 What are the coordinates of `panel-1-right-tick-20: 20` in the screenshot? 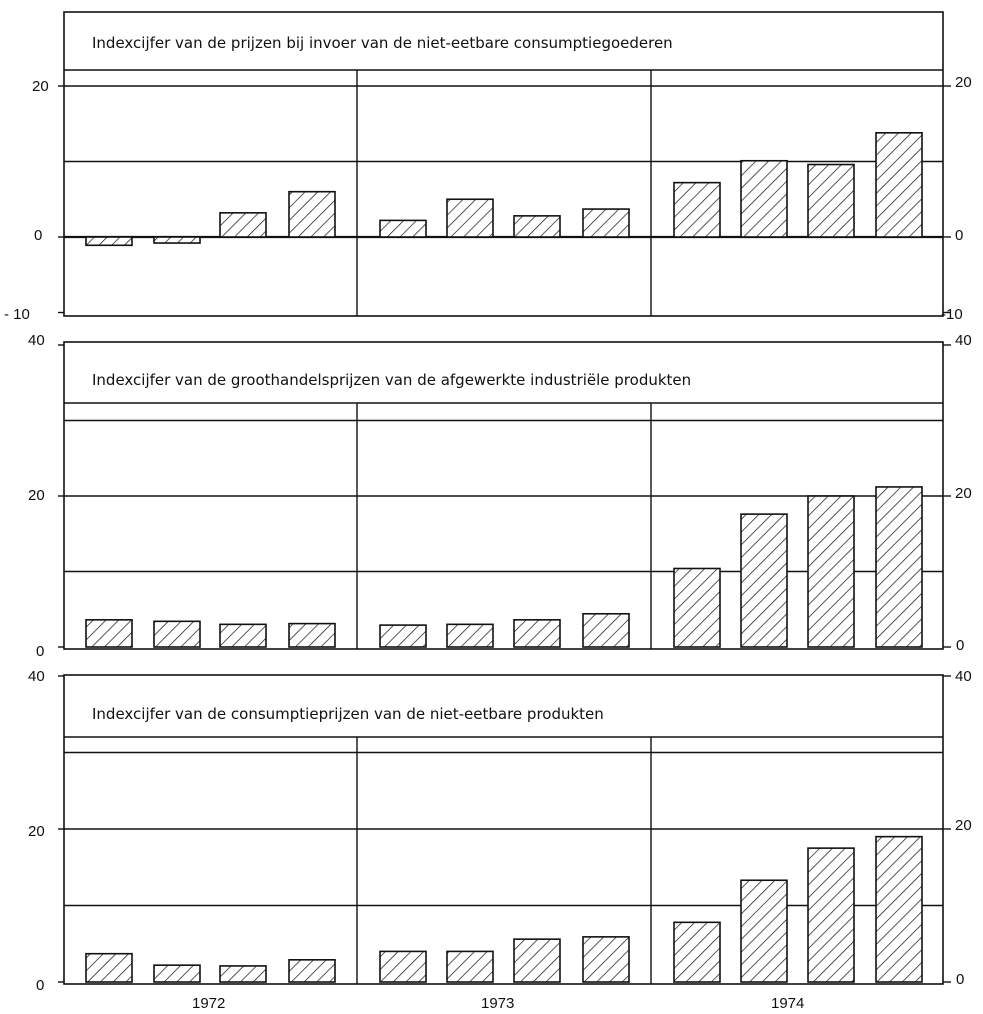 It's located at (963, 82).